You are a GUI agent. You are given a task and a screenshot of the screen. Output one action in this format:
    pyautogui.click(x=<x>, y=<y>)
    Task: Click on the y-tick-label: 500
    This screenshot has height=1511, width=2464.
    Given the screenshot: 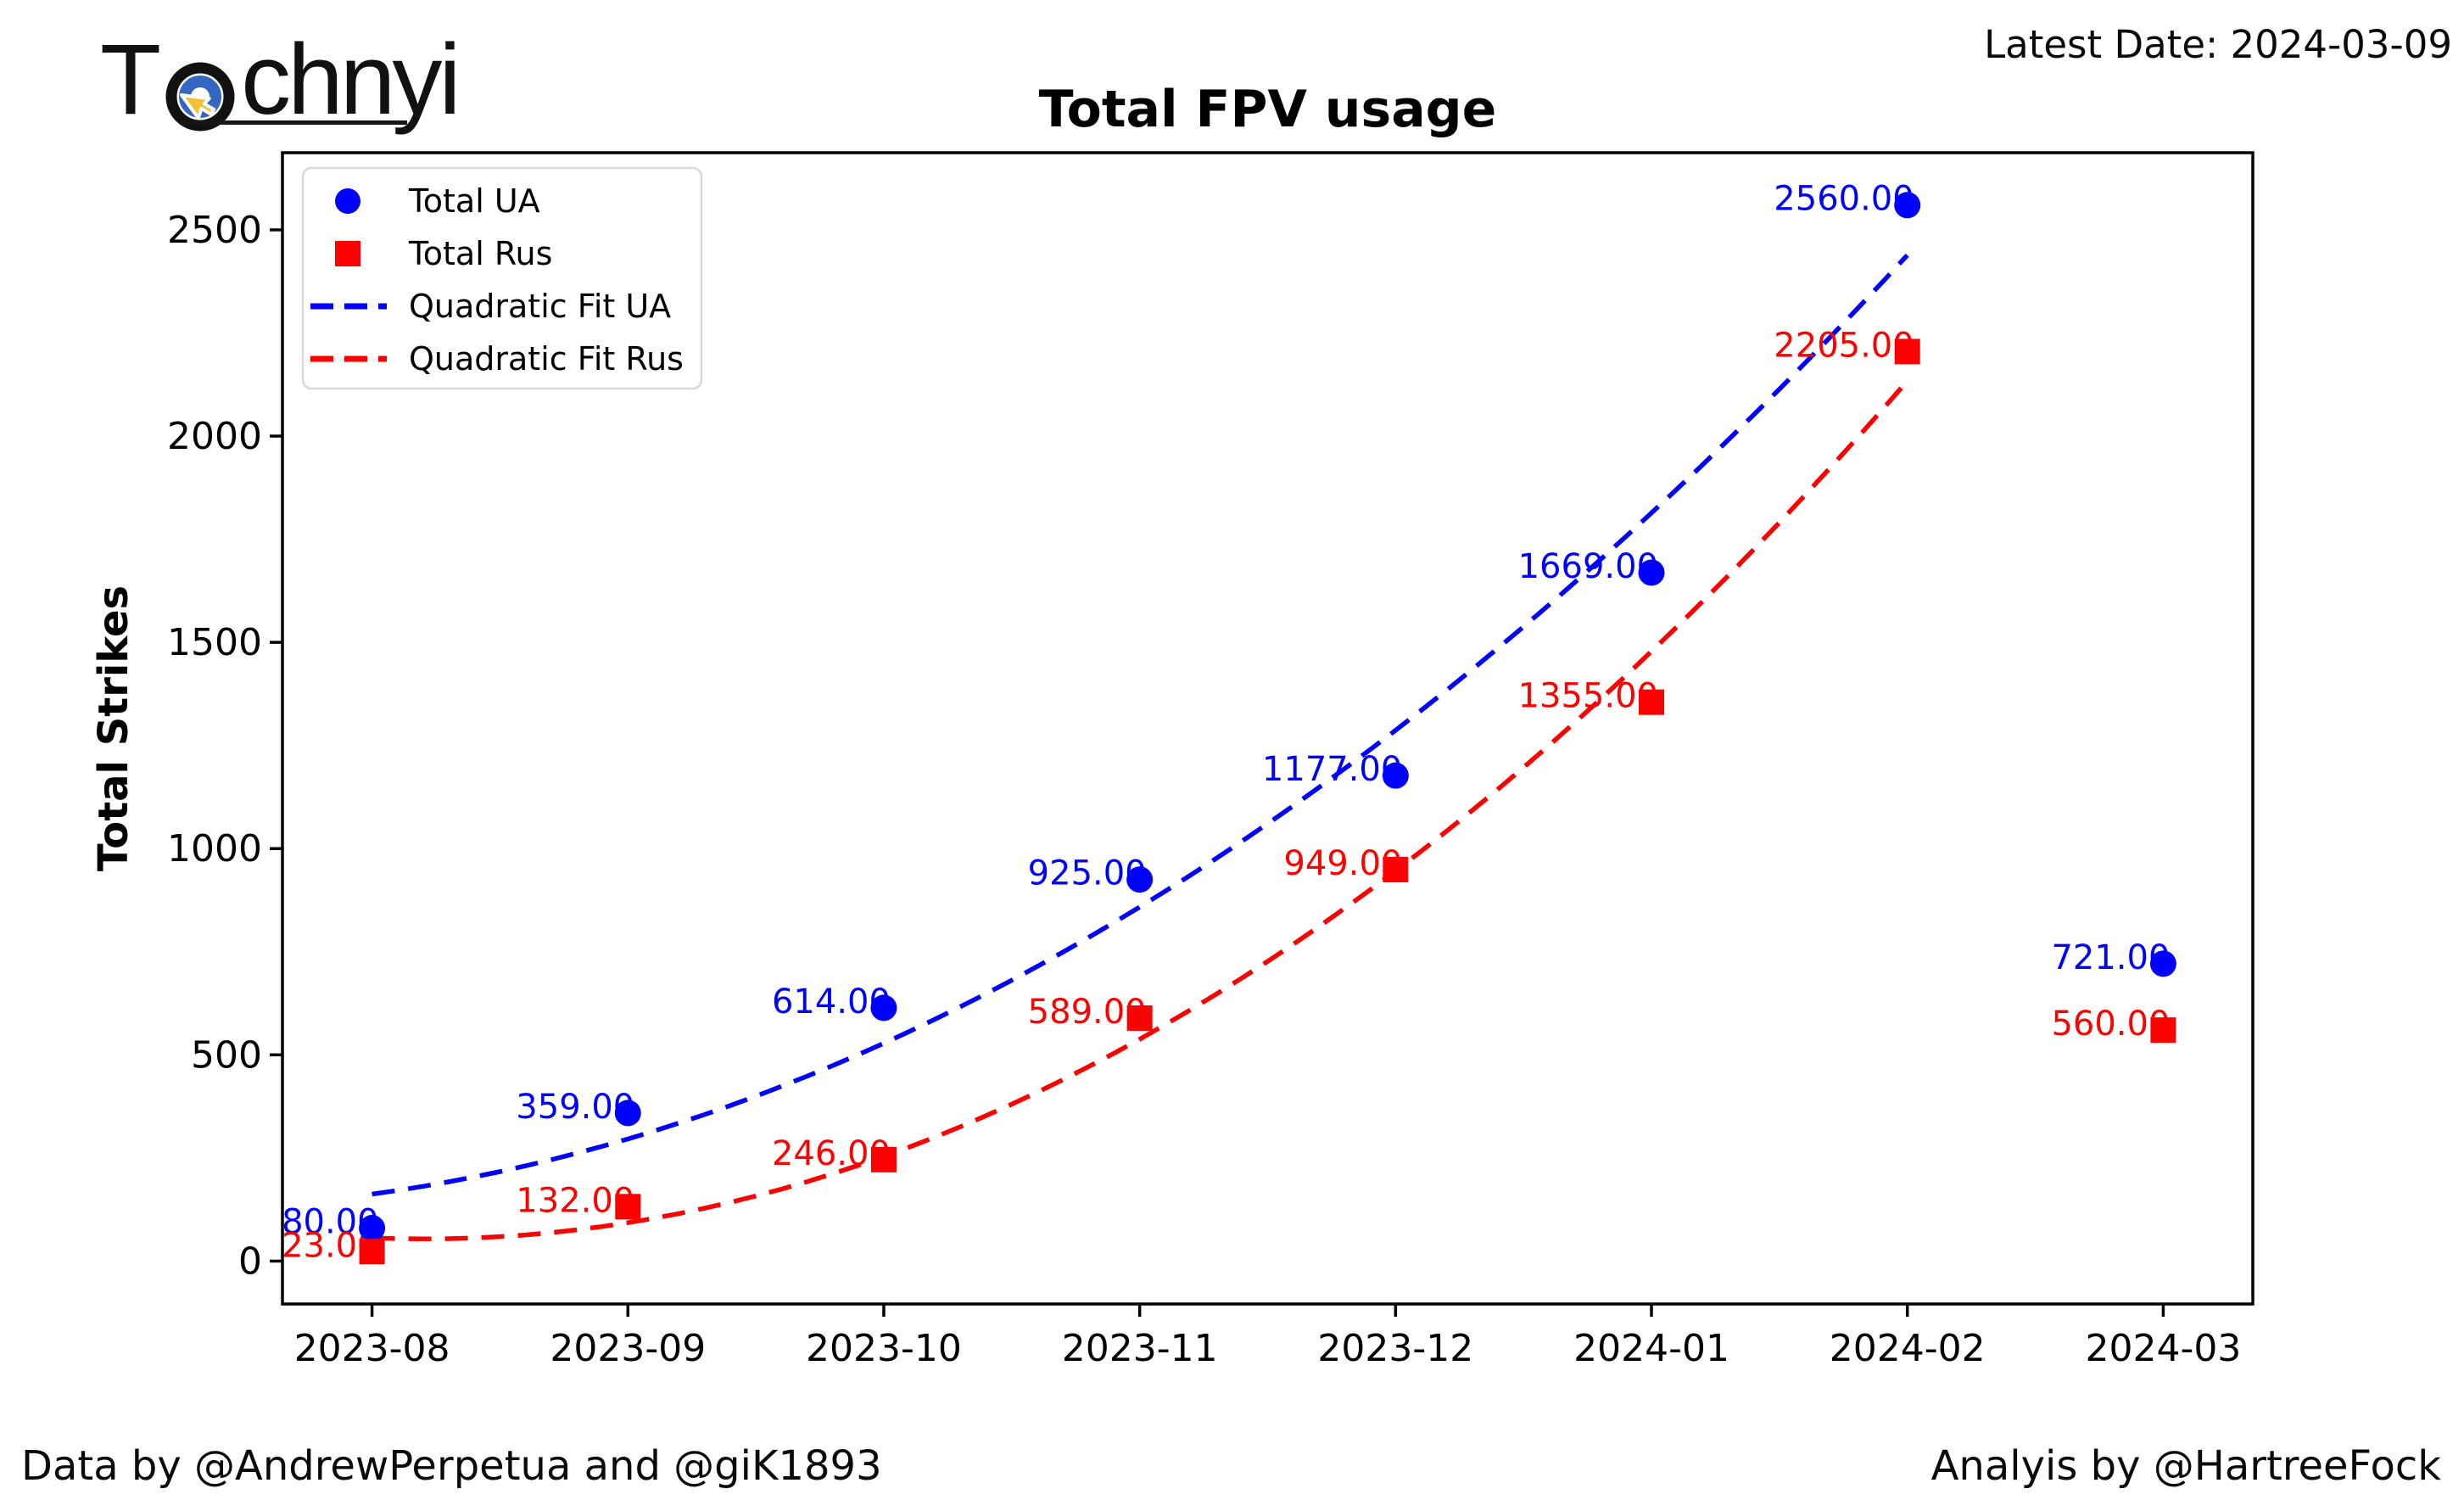 What is the action you would take?
    pyautogui.click(x=226, y=1055)
    